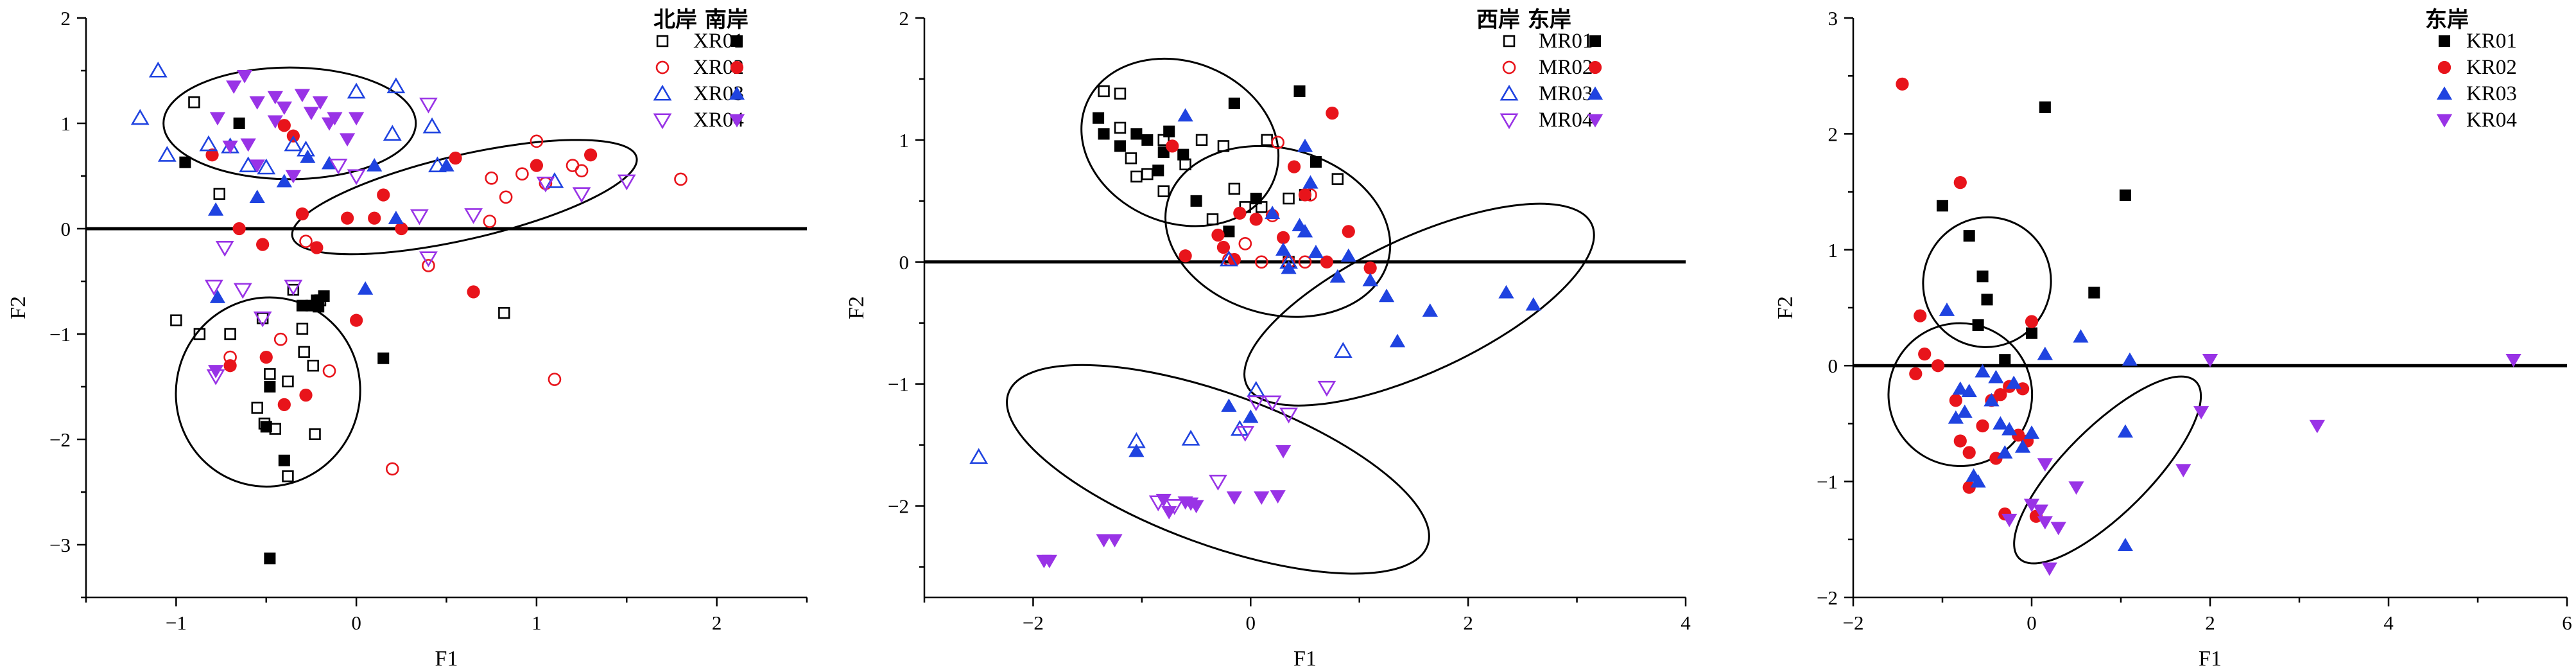 Image resolution: width=2576 pixels, height=670 pixels. I want to click on y-tick-label: 1, so click(1833, 250).